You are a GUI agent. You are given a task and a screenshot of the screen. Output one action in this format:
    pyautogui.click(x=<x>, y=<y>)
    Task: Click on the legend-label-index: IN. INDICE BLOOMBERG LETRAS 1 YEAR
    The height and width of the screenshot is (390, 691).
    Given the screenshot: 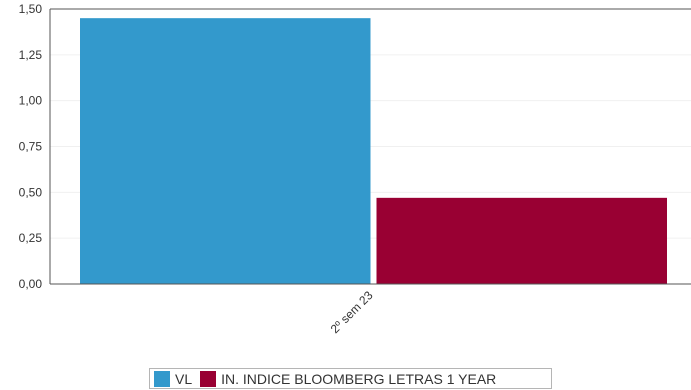 What is the action you would take?
    pyautogui.click(x=359, y=378)
    